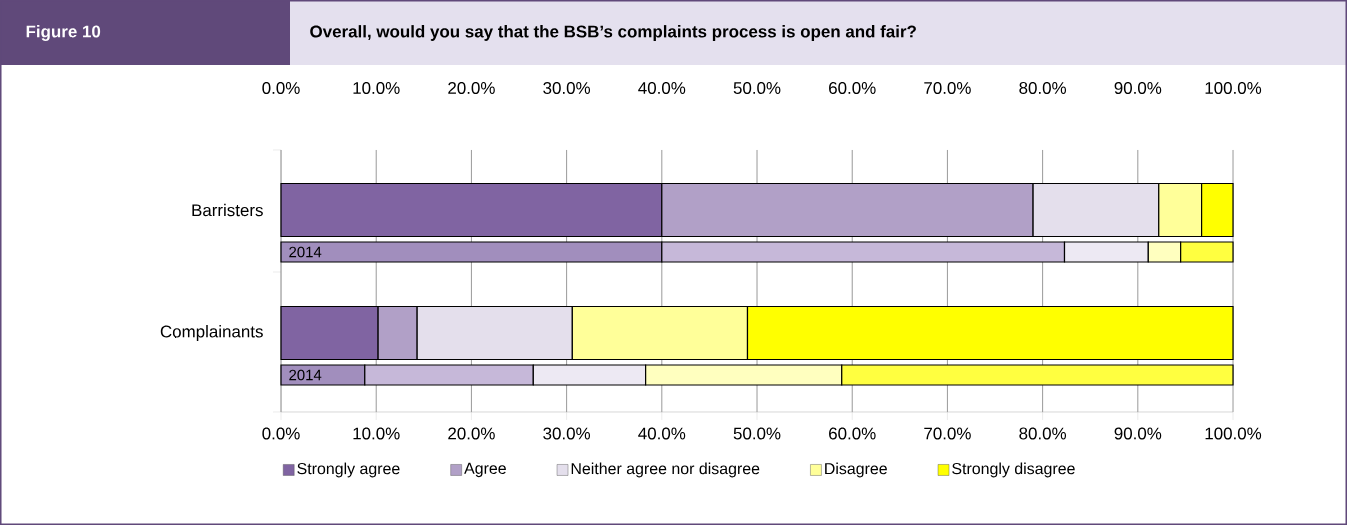  Describe the element at coordinates (281, 433) in the screenshot. I see `x-tick-label: 0.0%` at that location.